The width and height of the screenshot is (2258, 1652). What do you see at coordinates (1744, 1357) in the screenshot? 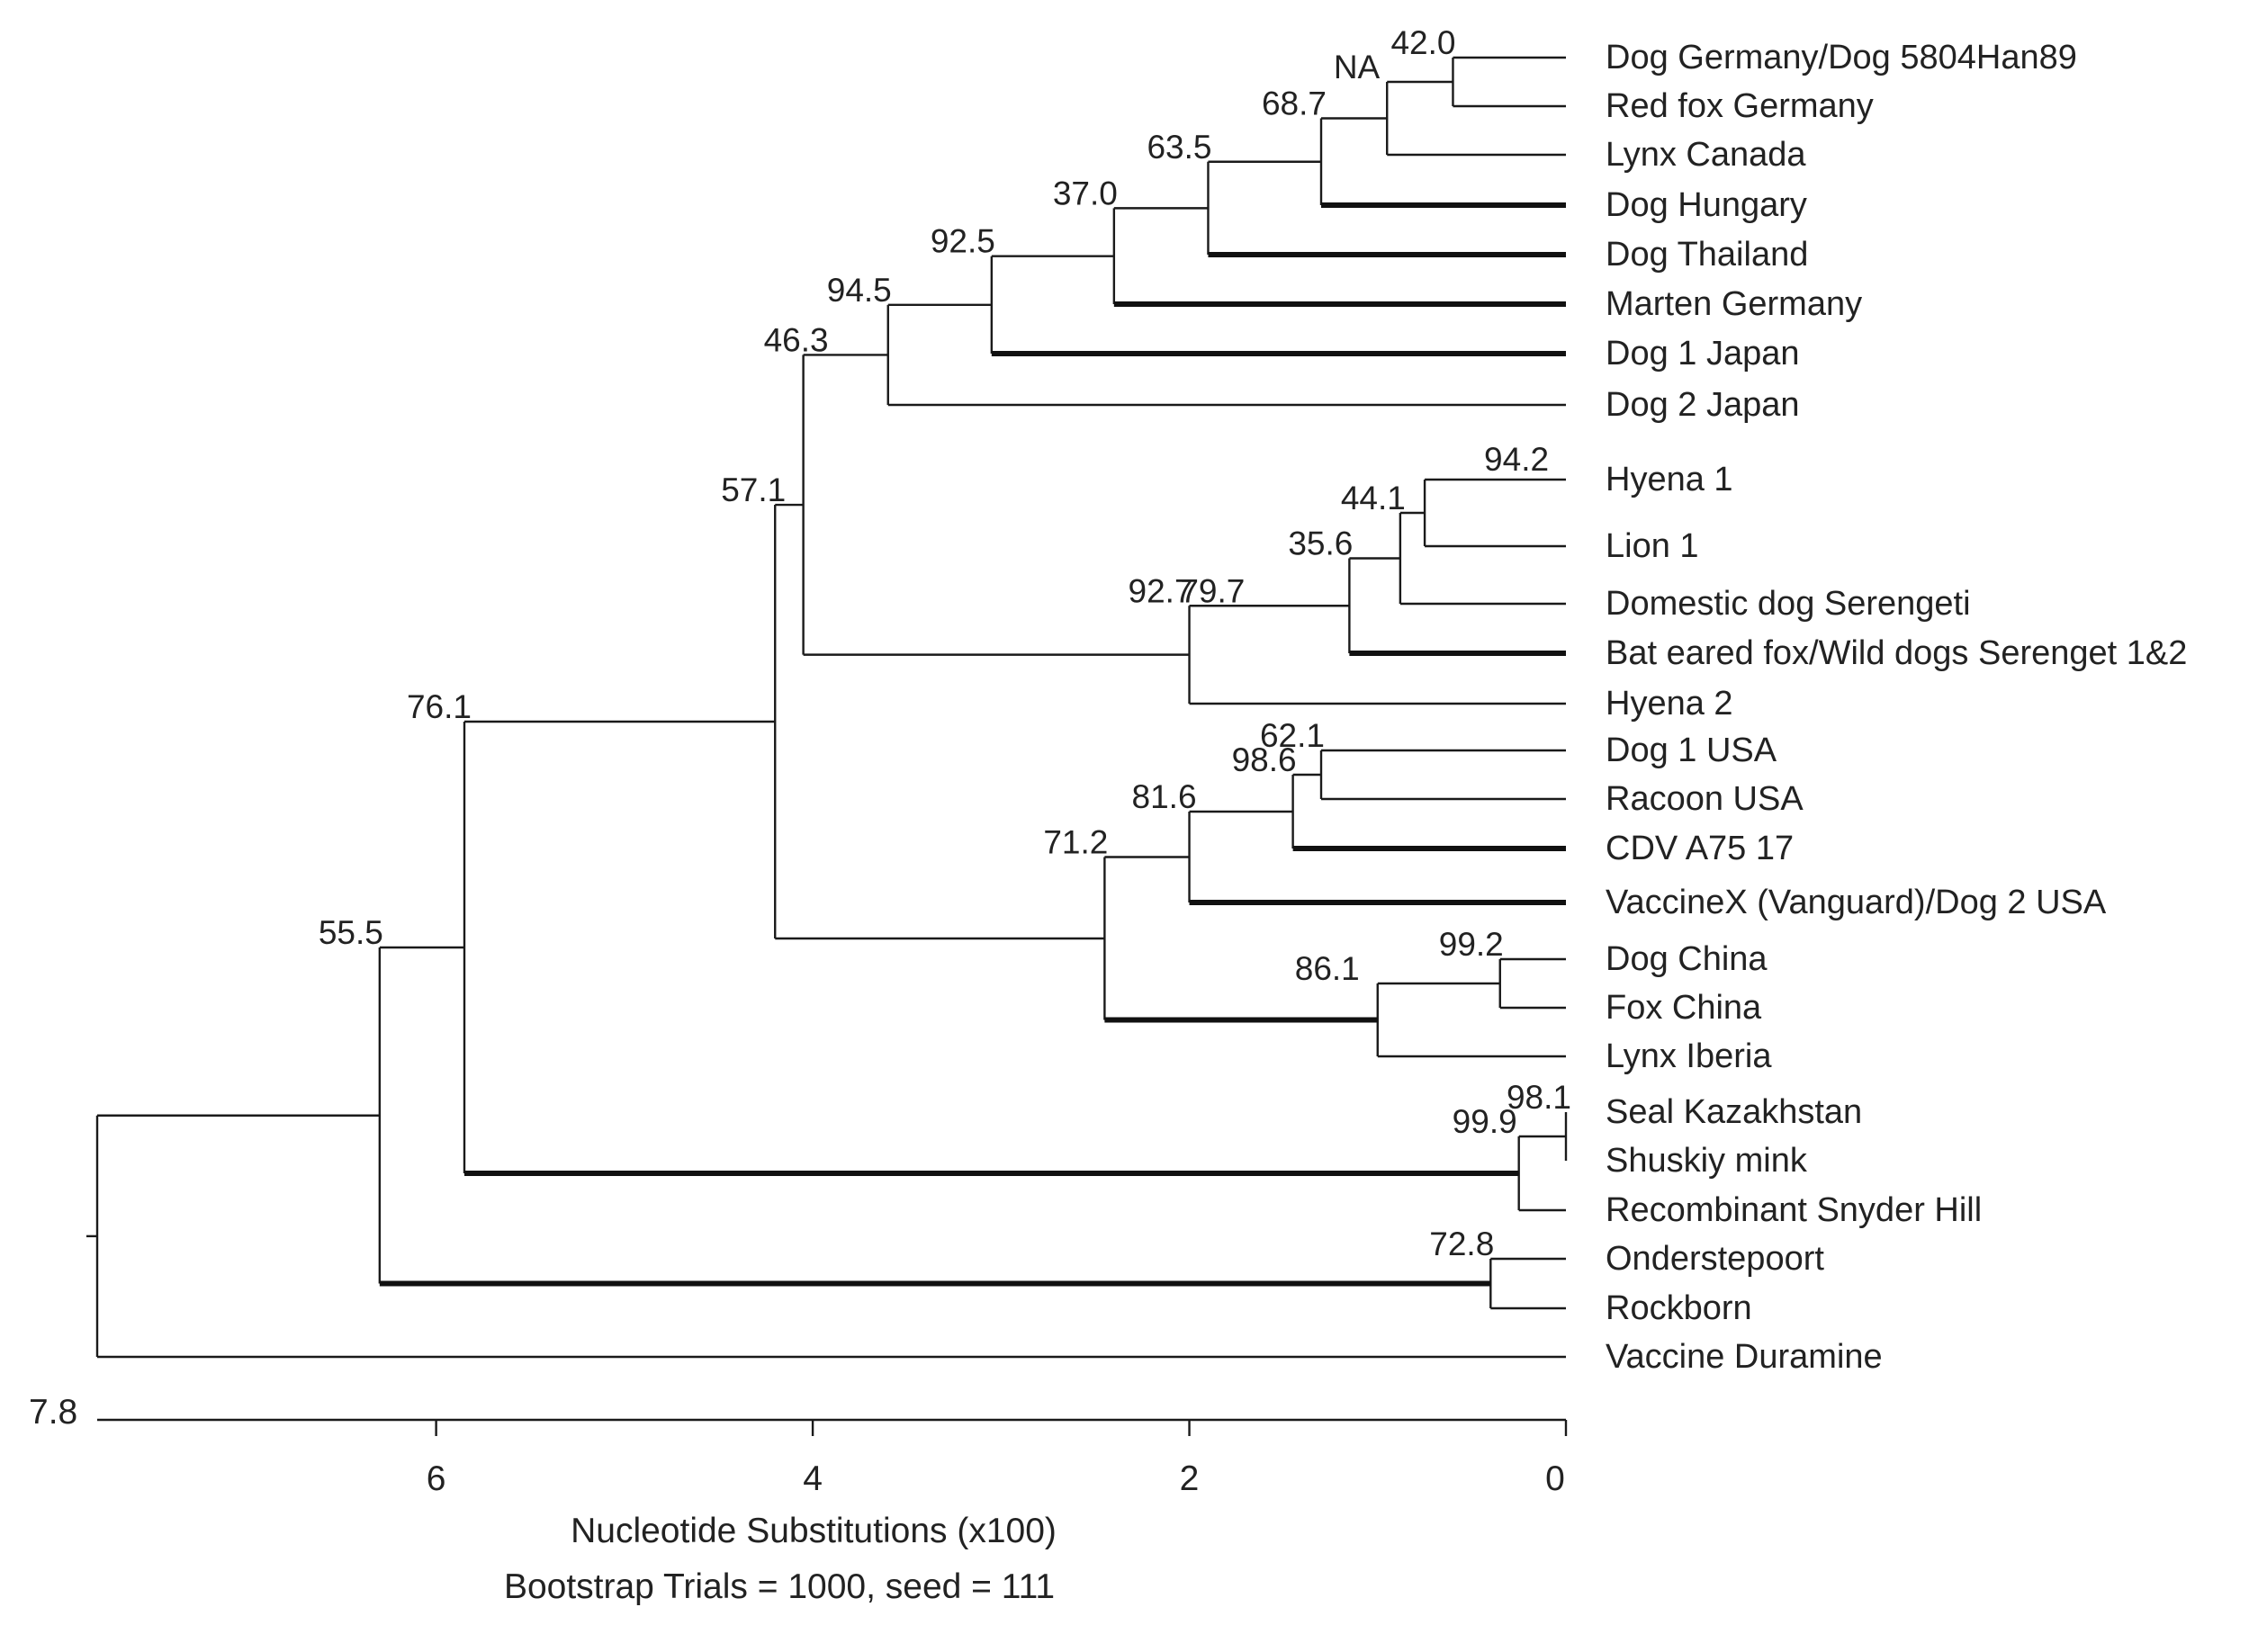
I see `taxon-label: Vaccine Duramine` at bounding box center [1744, 1357].